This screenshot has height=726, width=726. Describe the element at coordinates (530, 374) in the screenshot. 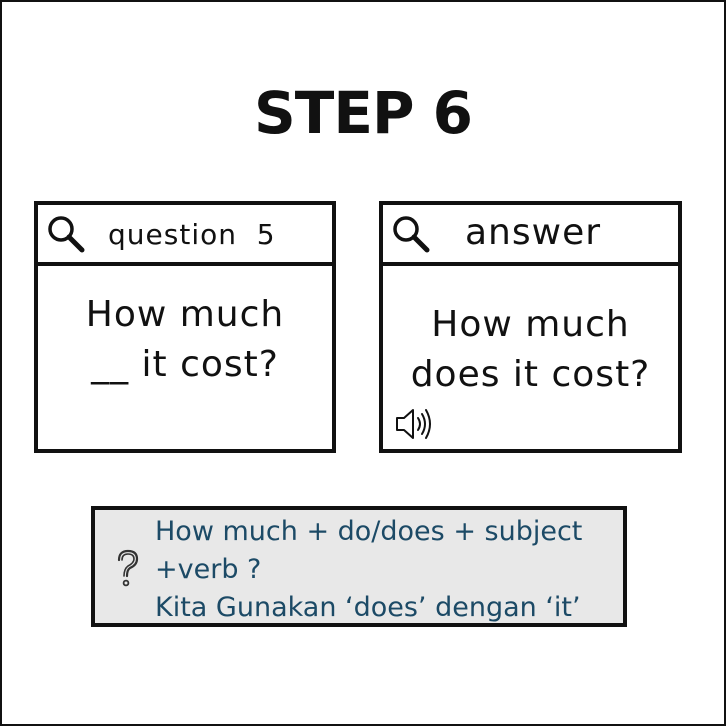

I see `answer-text-line-2: does it cost?` at that location.